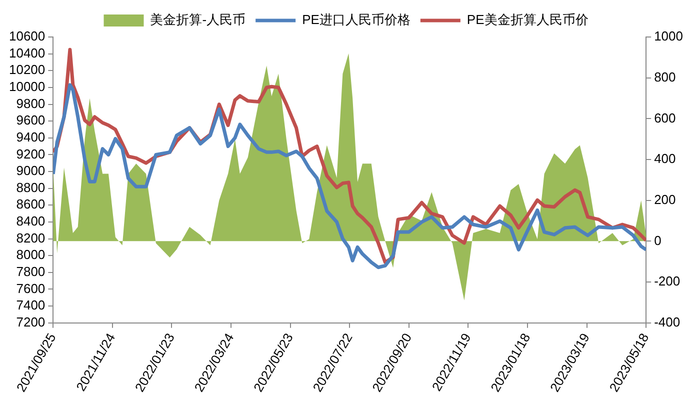  Describe the element at coordinates (198, 20) in the screenshot. I see `legend-label: 美金折算-人民币` at that location.